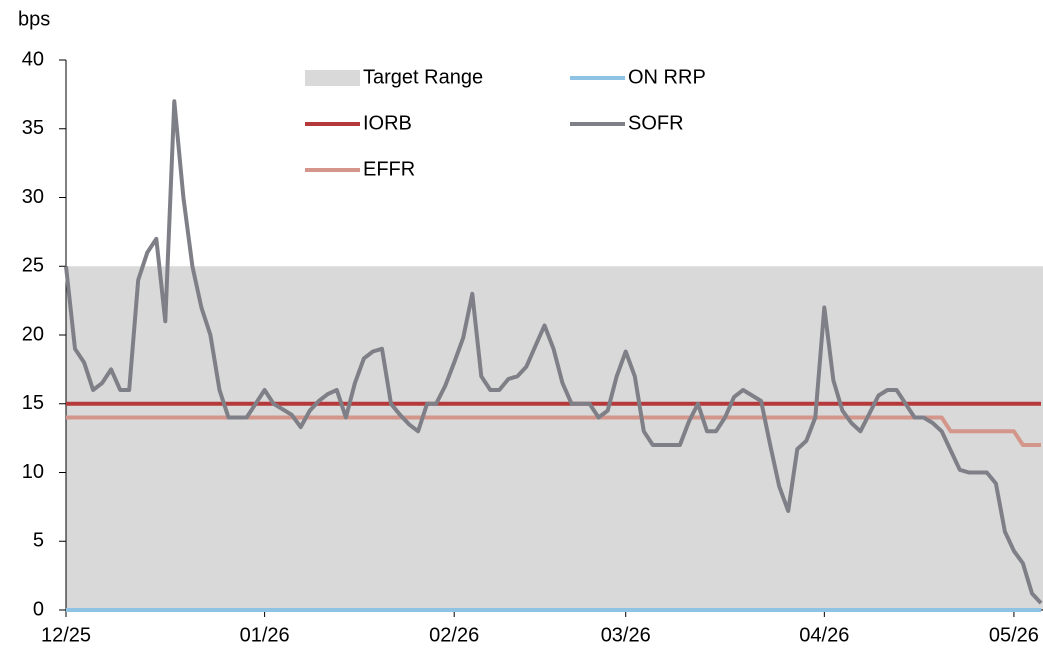 This screenshot has height=650, width=1043. Describe the element at coordinates (387, 123) in the screenshot. I see `legend-label: IORB` at that location.